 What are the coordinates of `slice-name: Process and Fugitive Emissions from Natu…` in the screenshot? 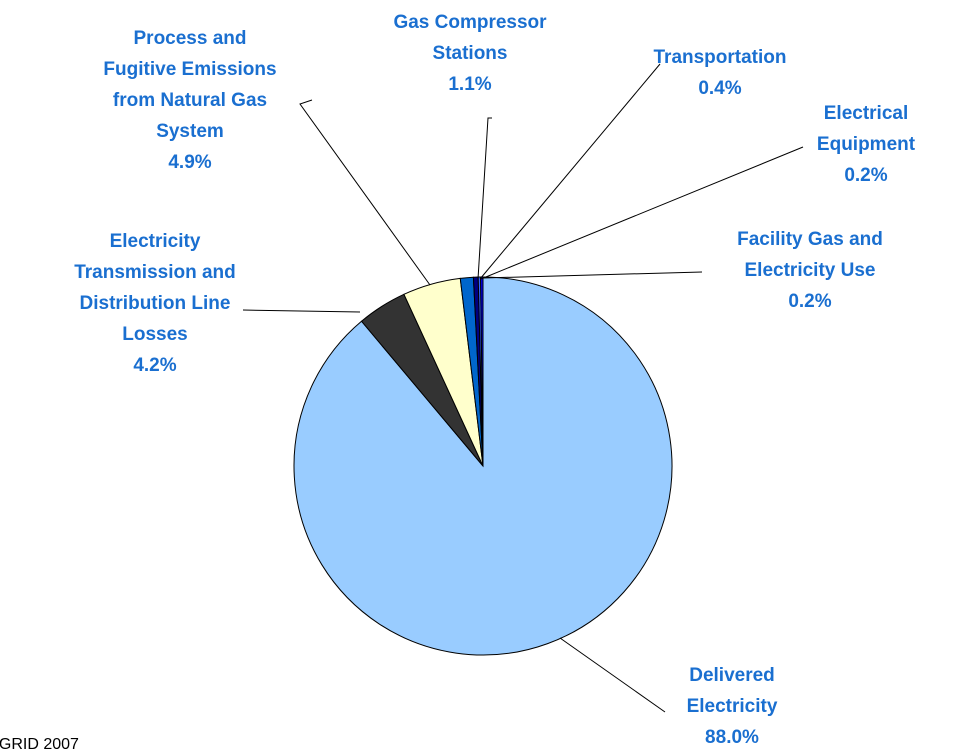 It's located at (190, 85).